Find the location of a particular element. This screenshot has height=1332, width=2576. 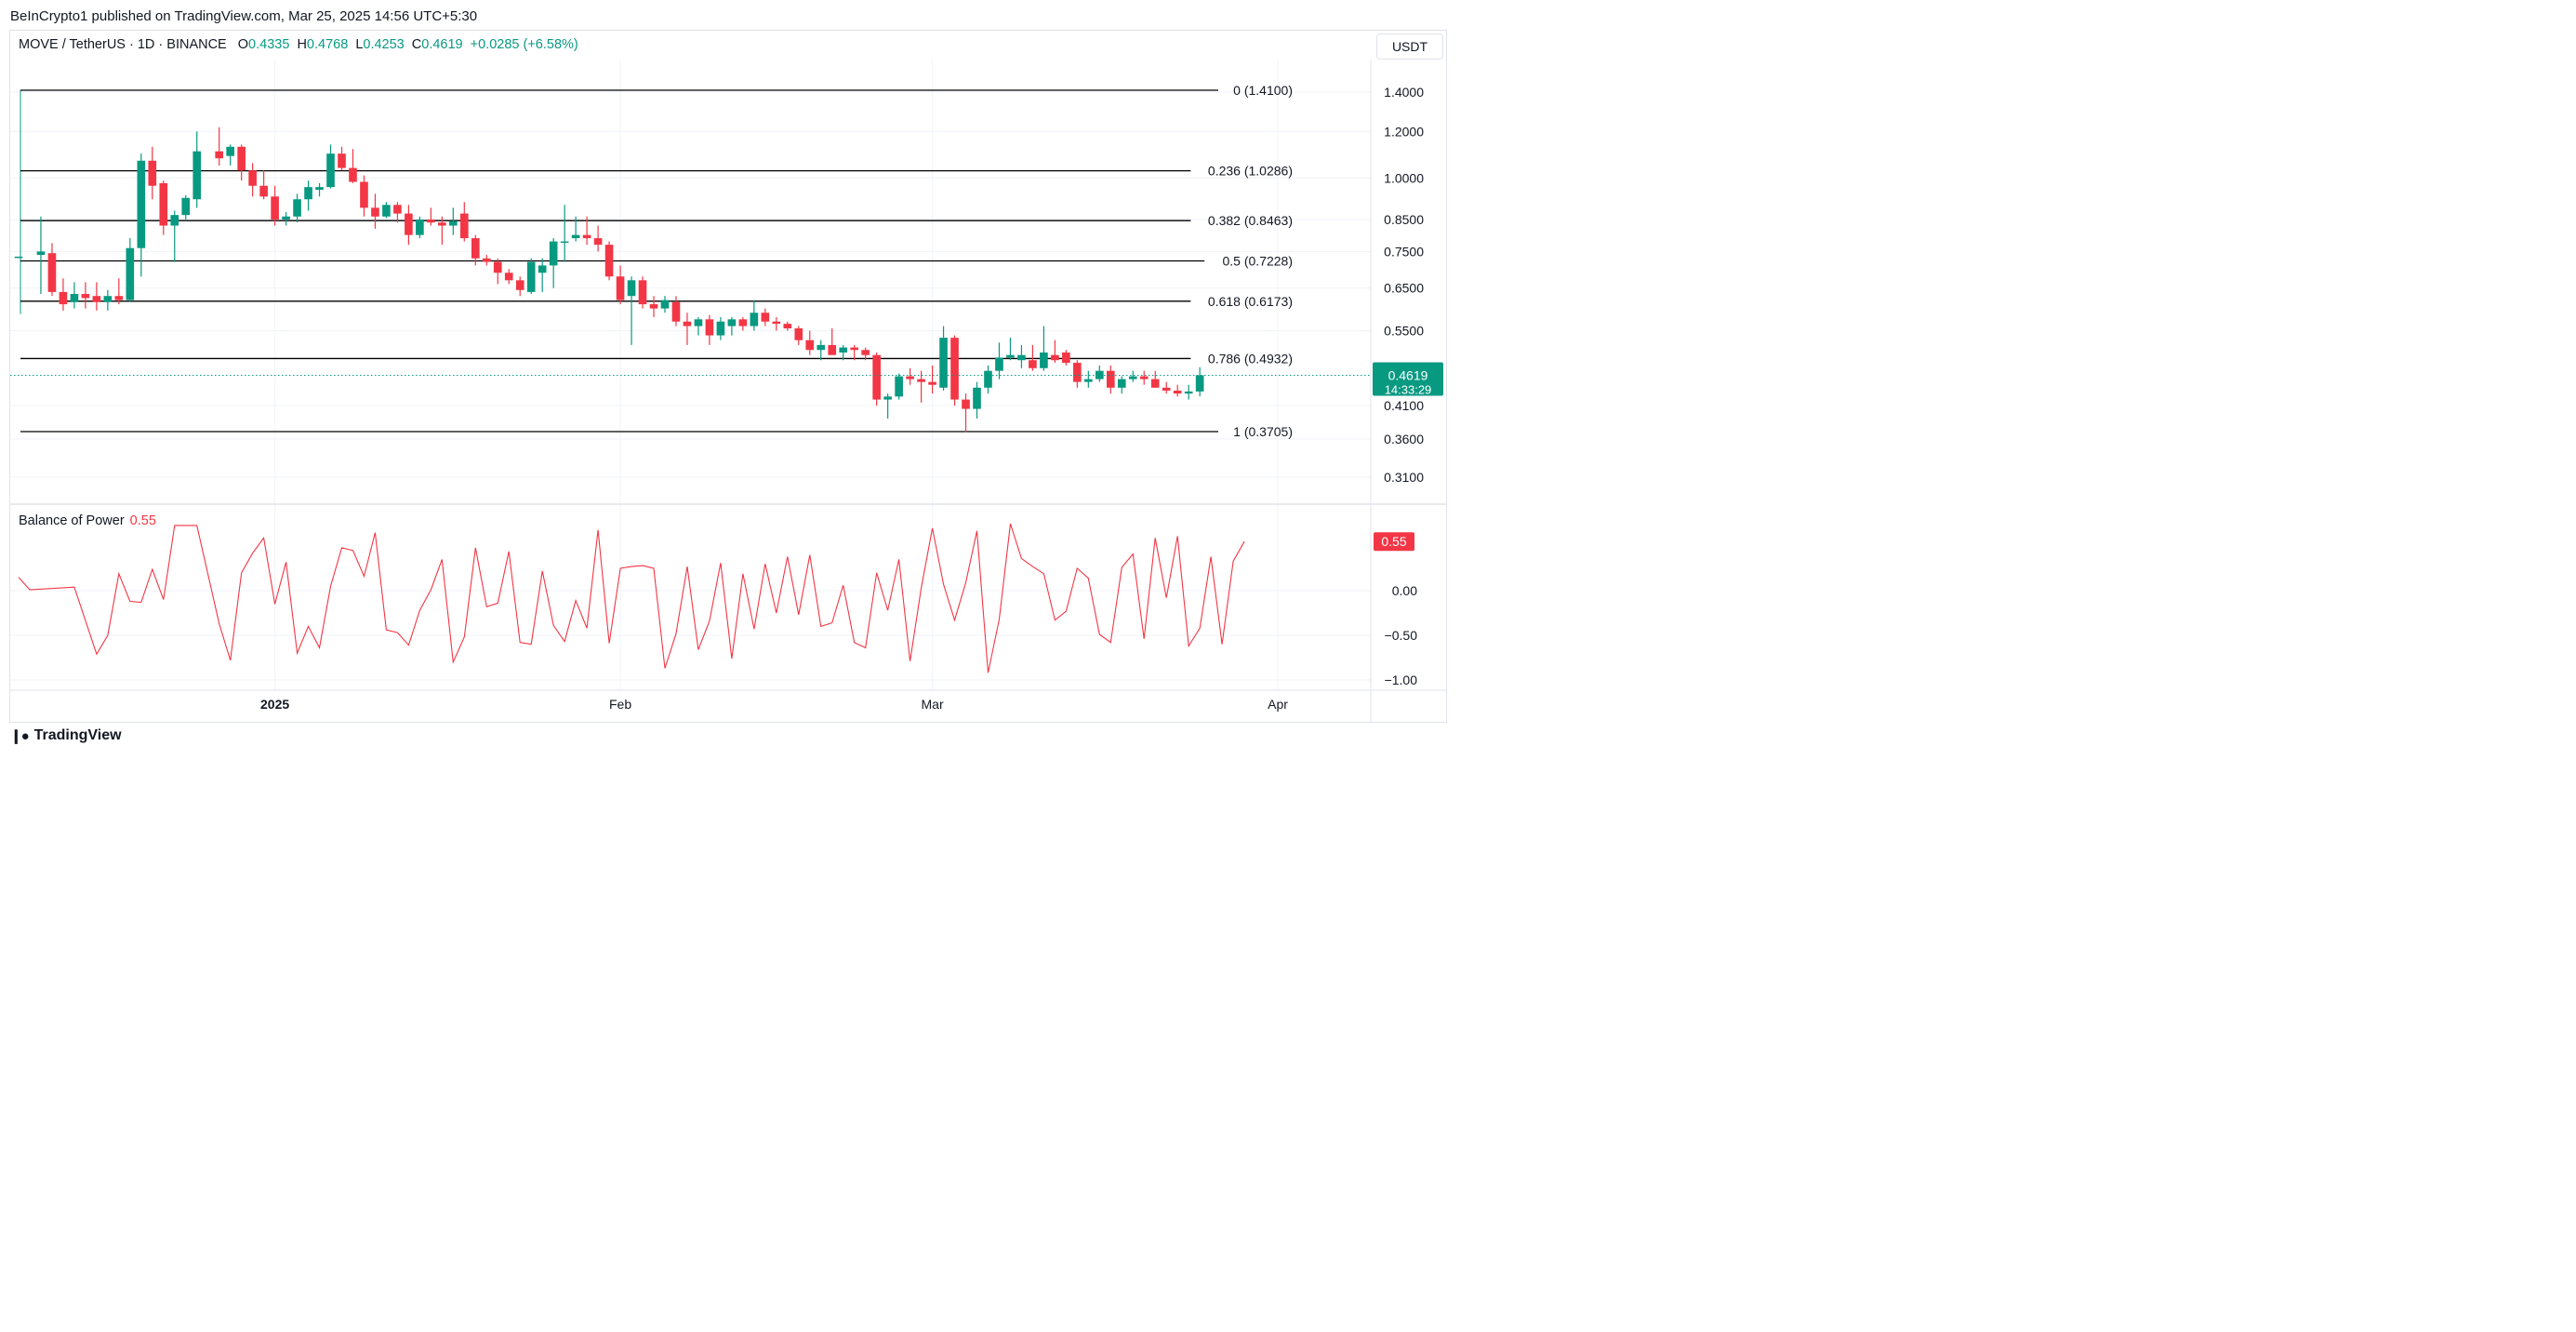

currency-button: USDT is located at coordinates (1409, 46).